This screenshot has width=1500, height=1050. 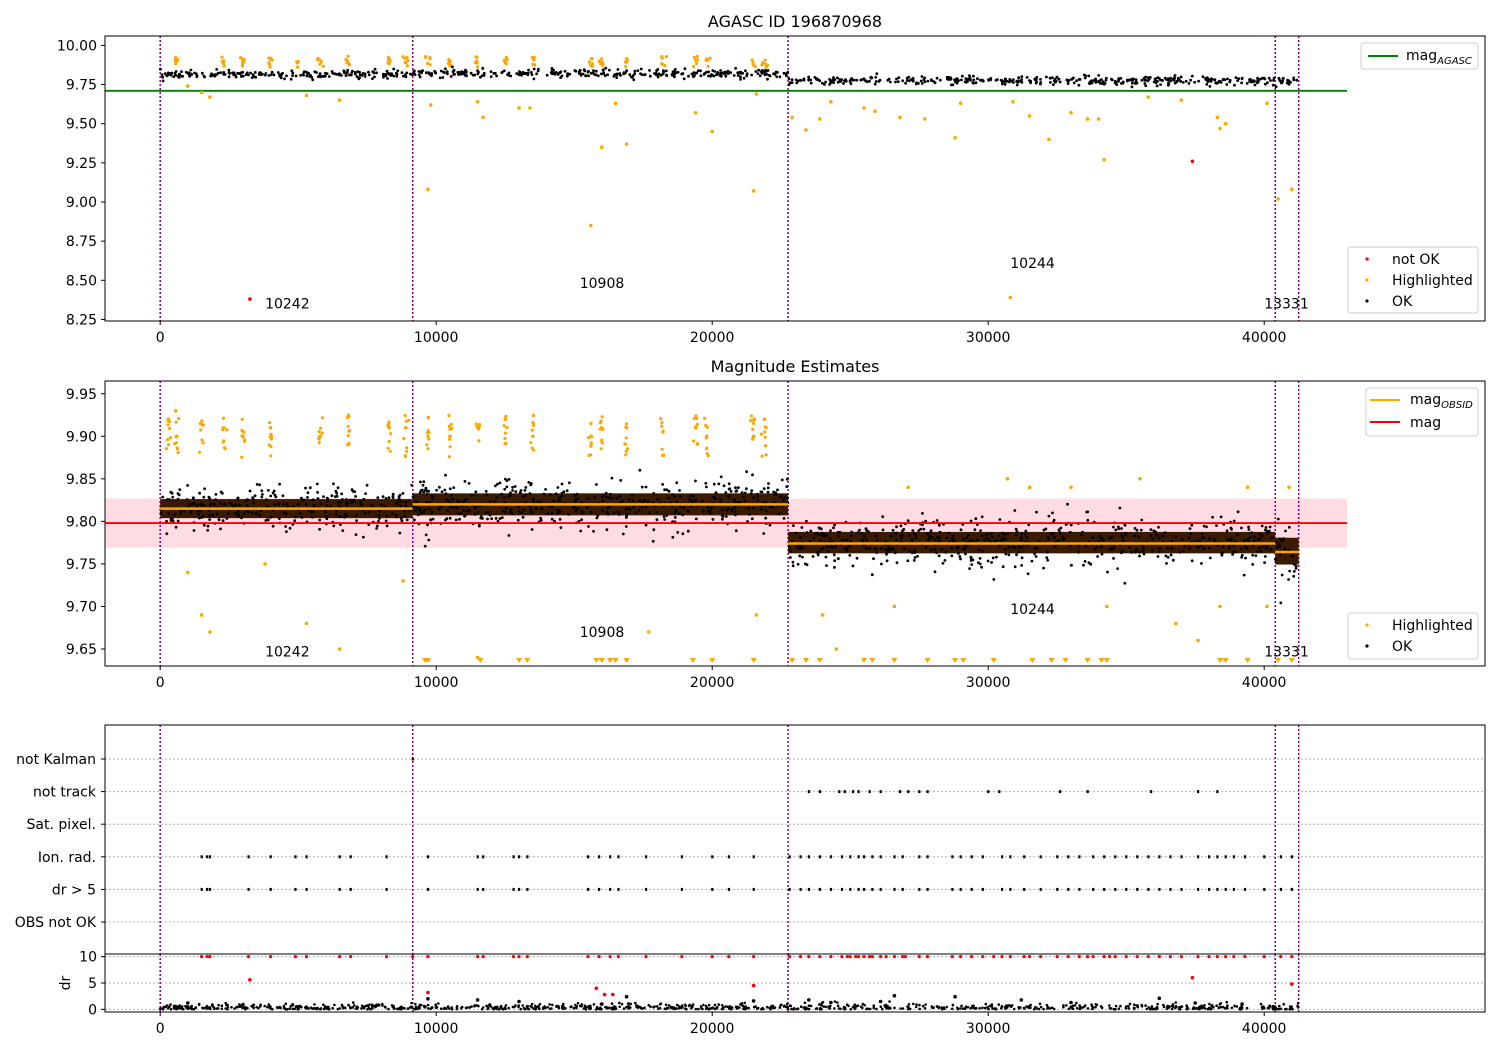 What do you see at coordinates (795, 983) in the screenshot?
I see `dr-plot-area` at bounding box center [795, 983].